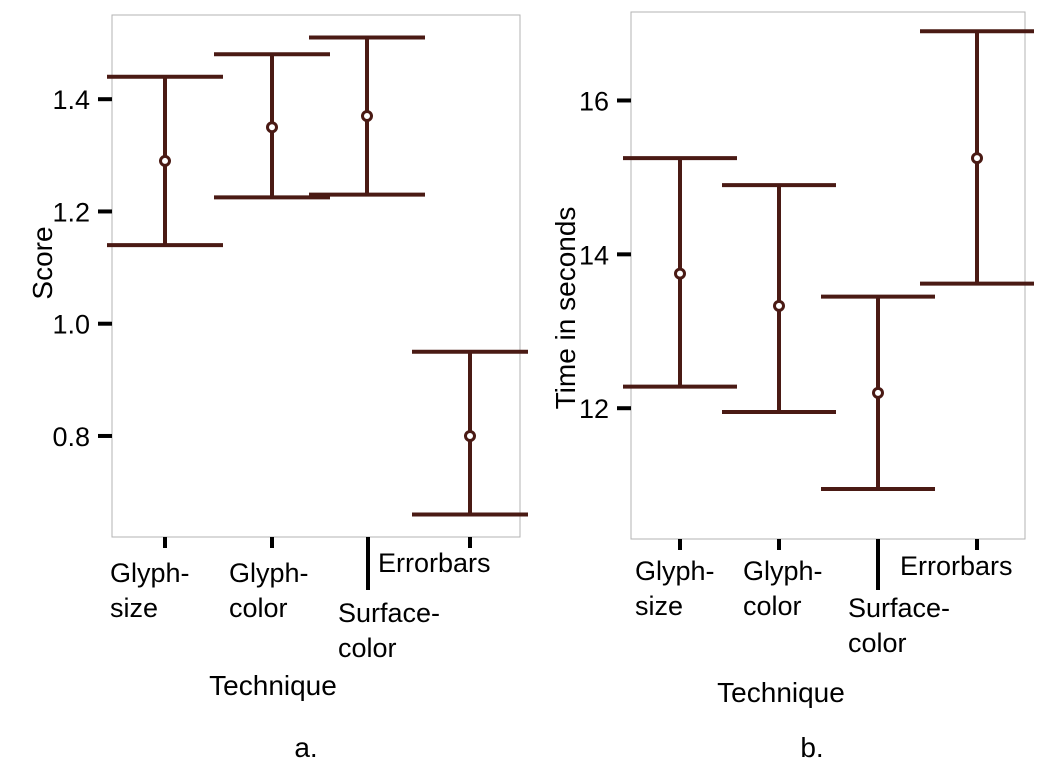 This screenshot has width=1043, height=766. I want to click on panel-b-y-axis-title: Time in seconds, so click(565, 308).